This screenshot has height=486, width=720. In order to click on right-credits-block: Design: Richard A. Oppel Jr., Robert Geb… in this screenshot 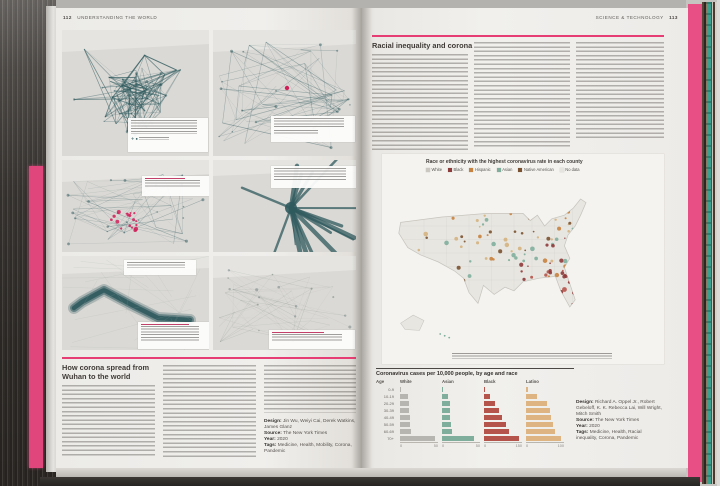, I will do `click(619, 421)`.